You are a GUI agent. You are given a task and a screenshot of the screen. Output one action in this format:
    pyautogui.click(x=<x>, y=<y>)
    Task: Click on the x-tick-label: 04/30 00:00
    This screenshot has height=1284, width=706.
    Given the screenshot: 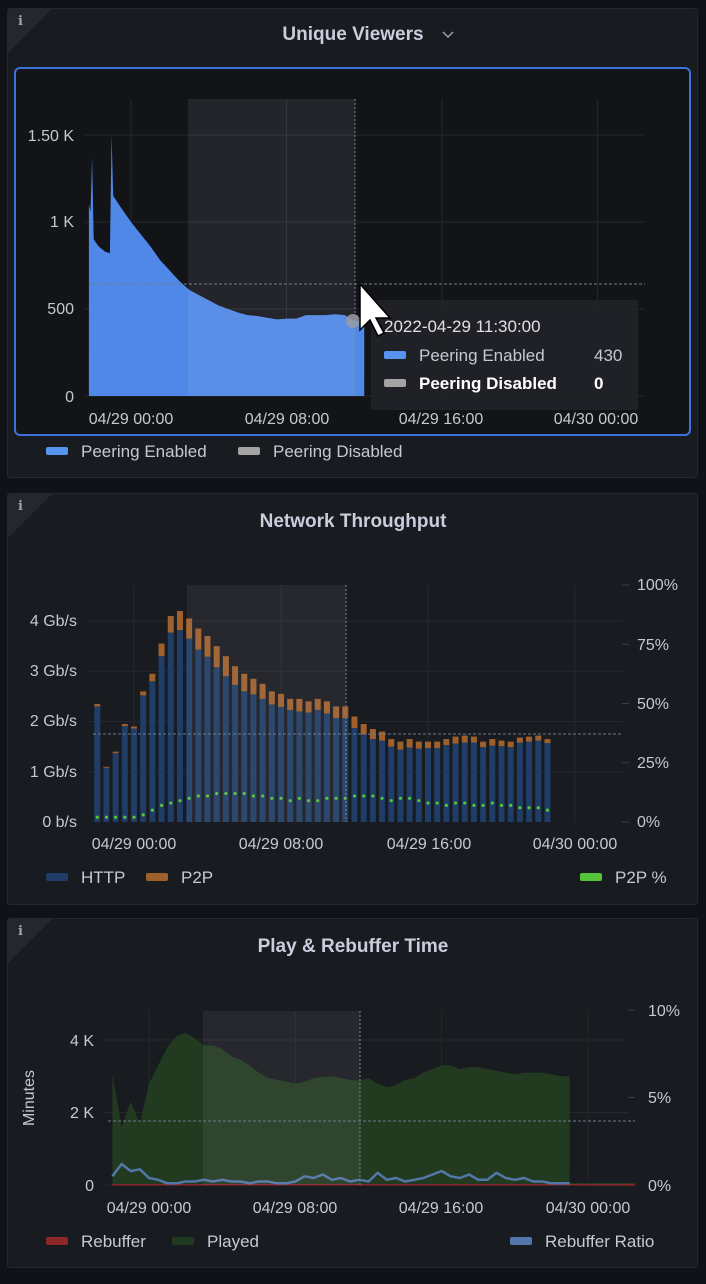 What is the action you would take?
    pyautogui.click(x=588, y=1208)
    